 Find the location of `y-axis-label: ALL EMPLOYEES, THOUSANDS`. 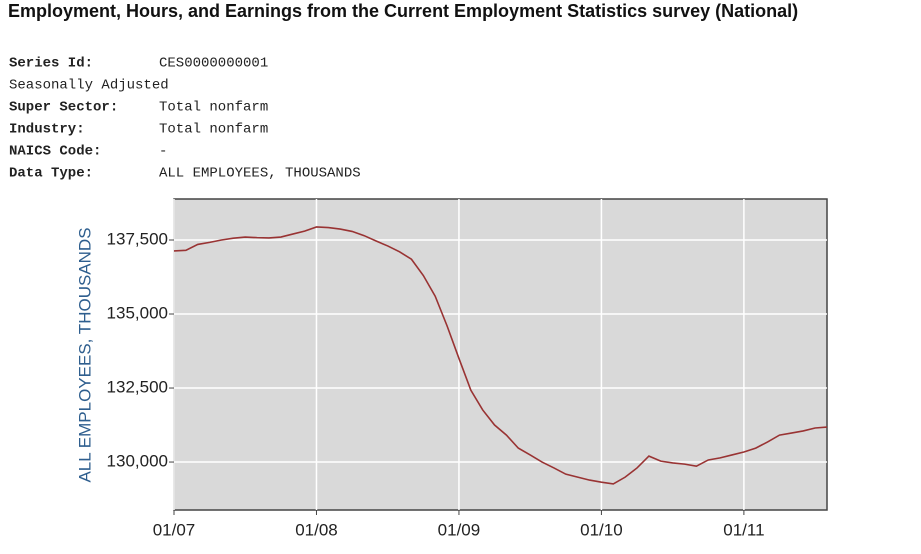

y-axis-label: ALL EMPLOYEES, THOUSANDS is located at coordinates (84, 354).